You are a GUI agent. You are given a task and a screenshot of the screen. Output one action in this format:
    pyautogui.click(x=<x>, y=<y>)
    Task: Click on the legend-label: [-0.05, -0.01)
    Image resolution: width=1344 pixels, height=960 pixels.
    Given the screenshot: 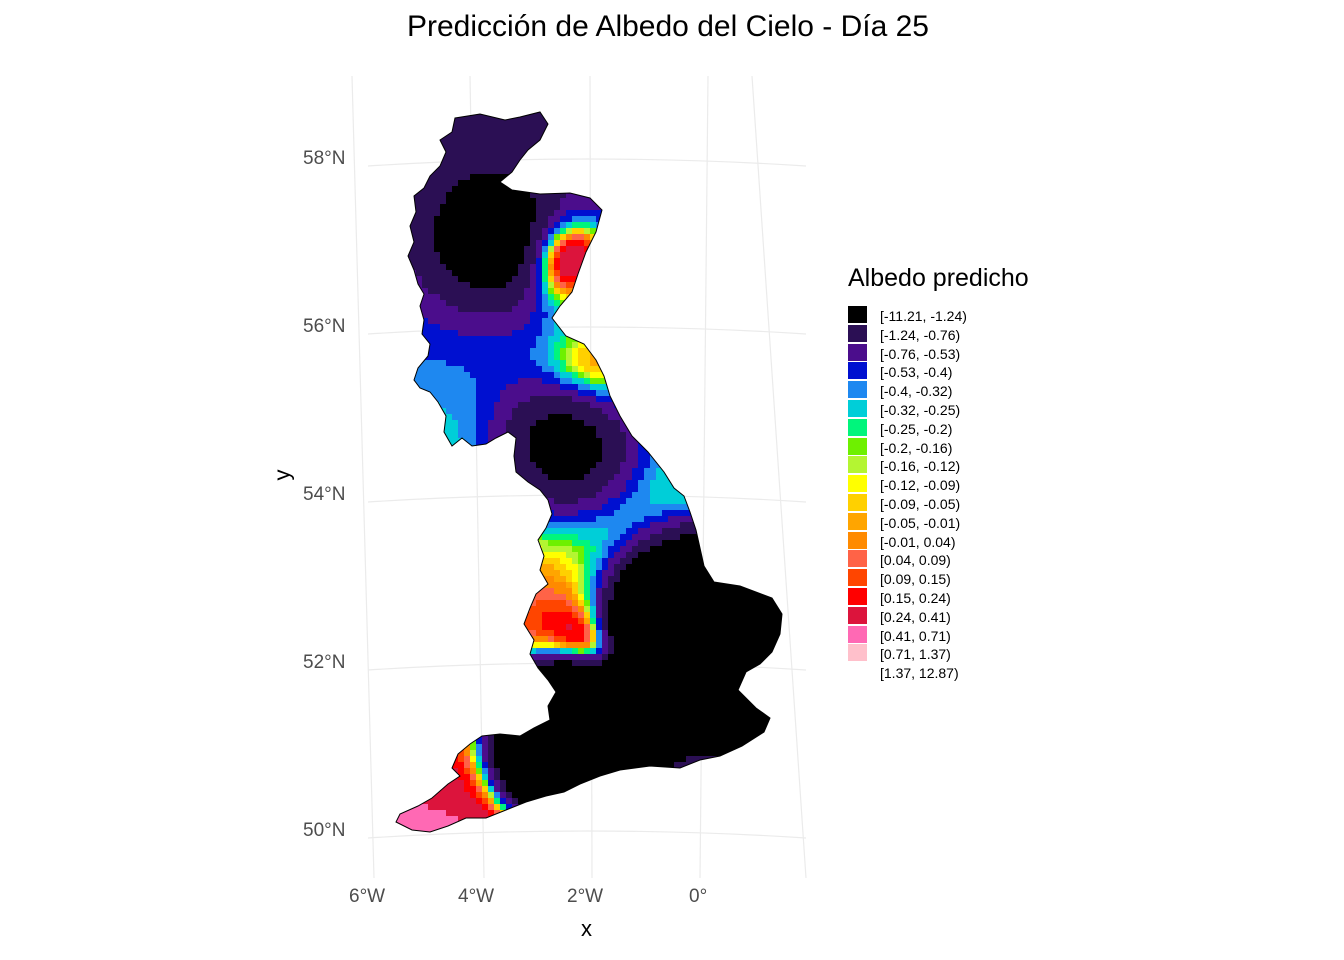 What is the action you would take?
    pyautogui.click(x=920, y=522)
    